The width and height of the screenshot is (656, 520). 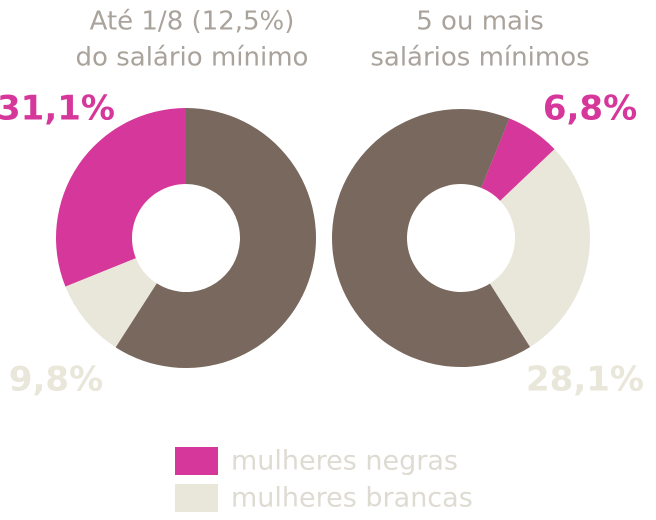 What do you see at coordinates (352, 498) in the screenshot?
I see `legend-label: mulheres brancas` at bounding box center [352, 498].